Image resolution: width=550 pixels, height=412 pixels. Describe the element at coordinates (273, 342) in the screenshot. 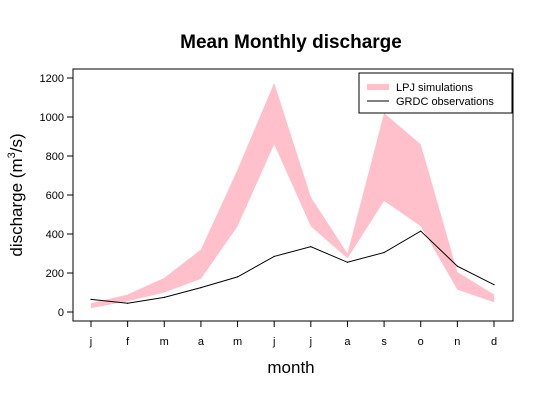

I see `x-tick-label-5: j` at that location.